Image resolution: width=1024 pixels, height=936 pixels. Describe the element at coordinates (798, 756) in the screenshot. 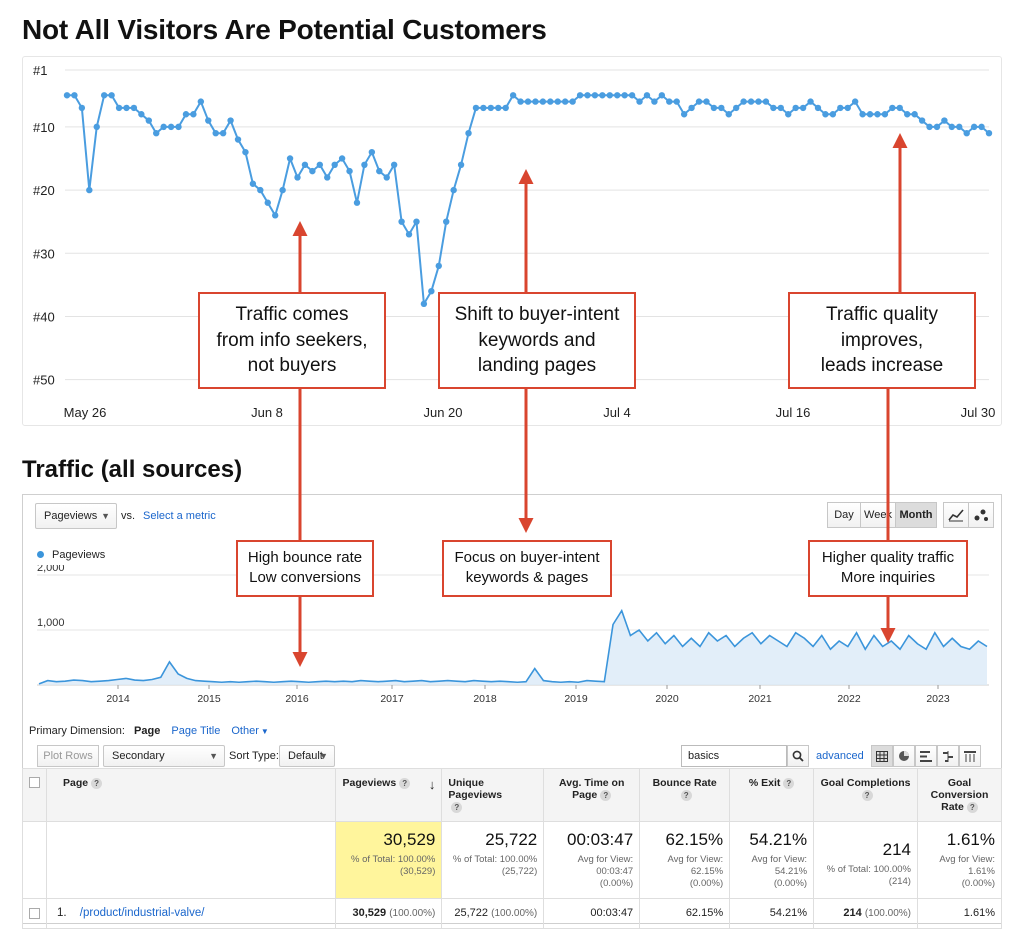

I see `search-icon` at that location.